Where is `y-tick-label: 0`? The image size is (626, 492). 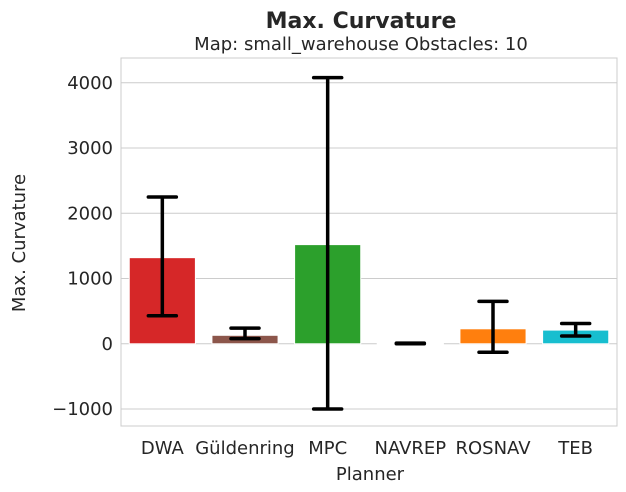 y-tick-label: 0 is located at coordinates (107, 344).